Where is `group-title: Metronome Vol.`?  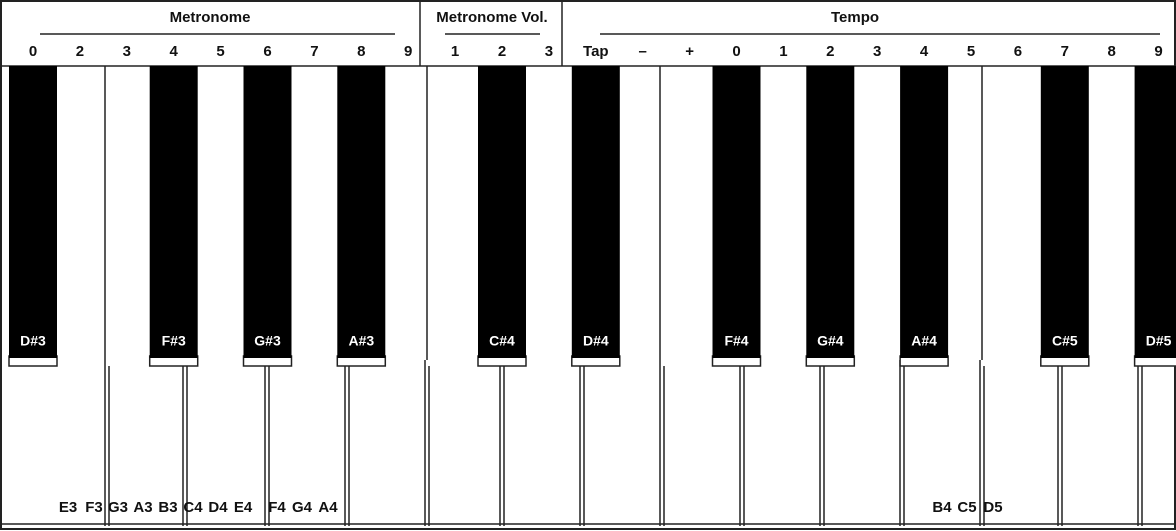 group-title: Metronome Vol. is located at coordinates (491, 17).